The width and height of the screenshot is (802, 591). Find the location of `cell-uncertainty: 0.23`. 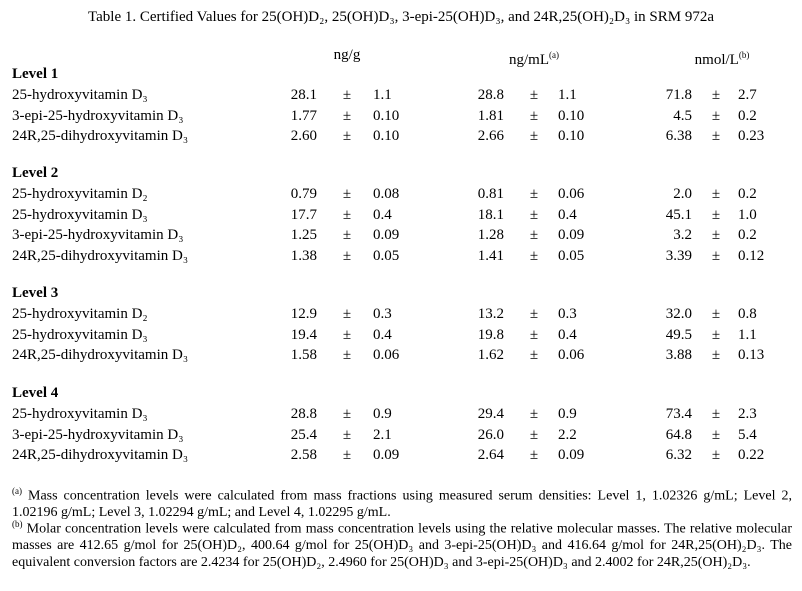

cell-uncertainty: 0.23 is located at coordinates (751, 136).